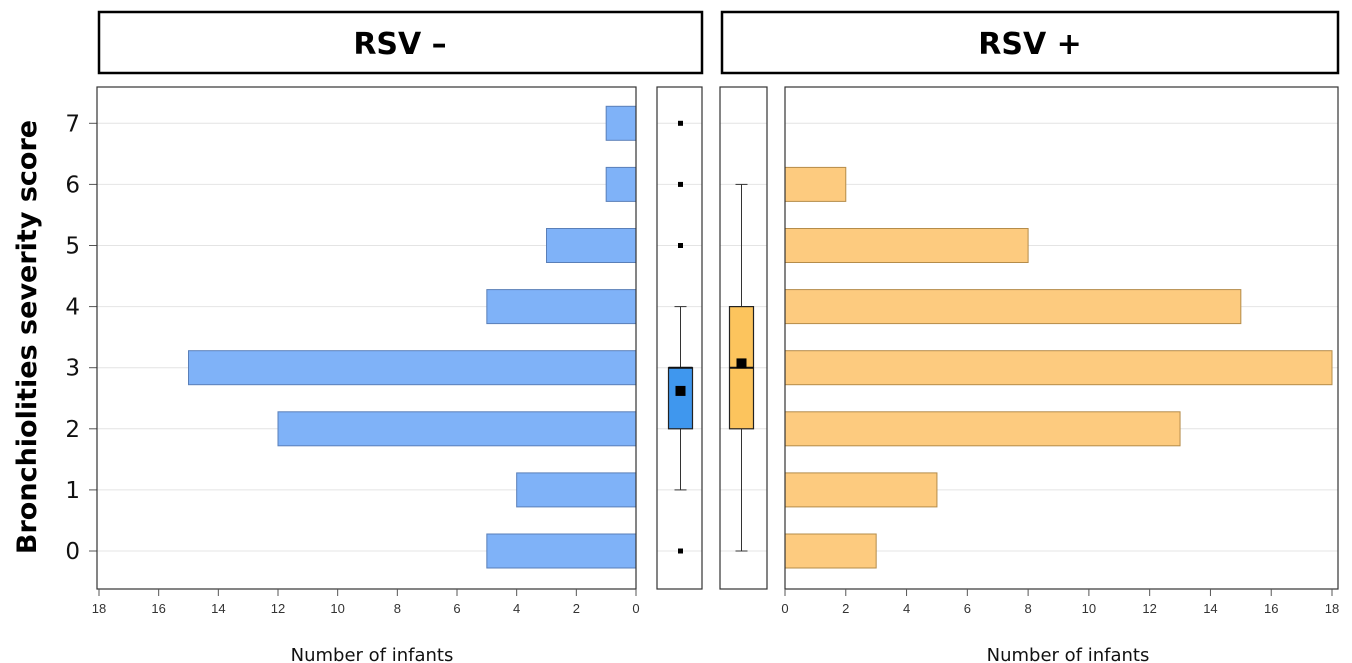 Image resolution: width=1352 pixels, height=663 pixels. What do you see at coordinates (72, 247) in the screenshot?
I see `y-tick-label: 5` at bounding box center [72, 247].